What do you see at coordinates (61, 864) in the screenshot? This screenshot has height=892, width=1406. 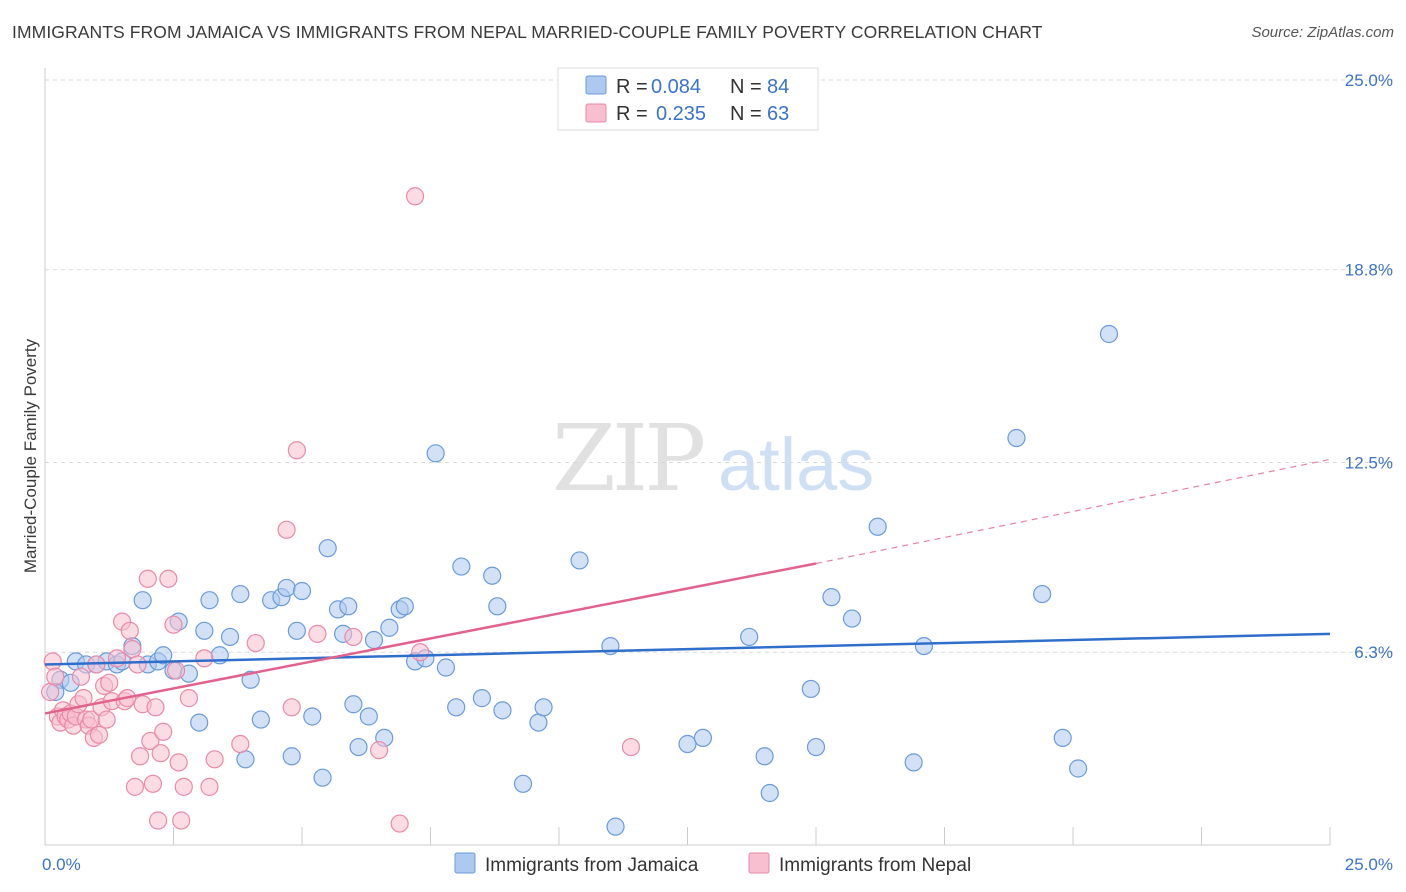 I see `x-tick-label: 0.0%` at bounding box center [61, 864].